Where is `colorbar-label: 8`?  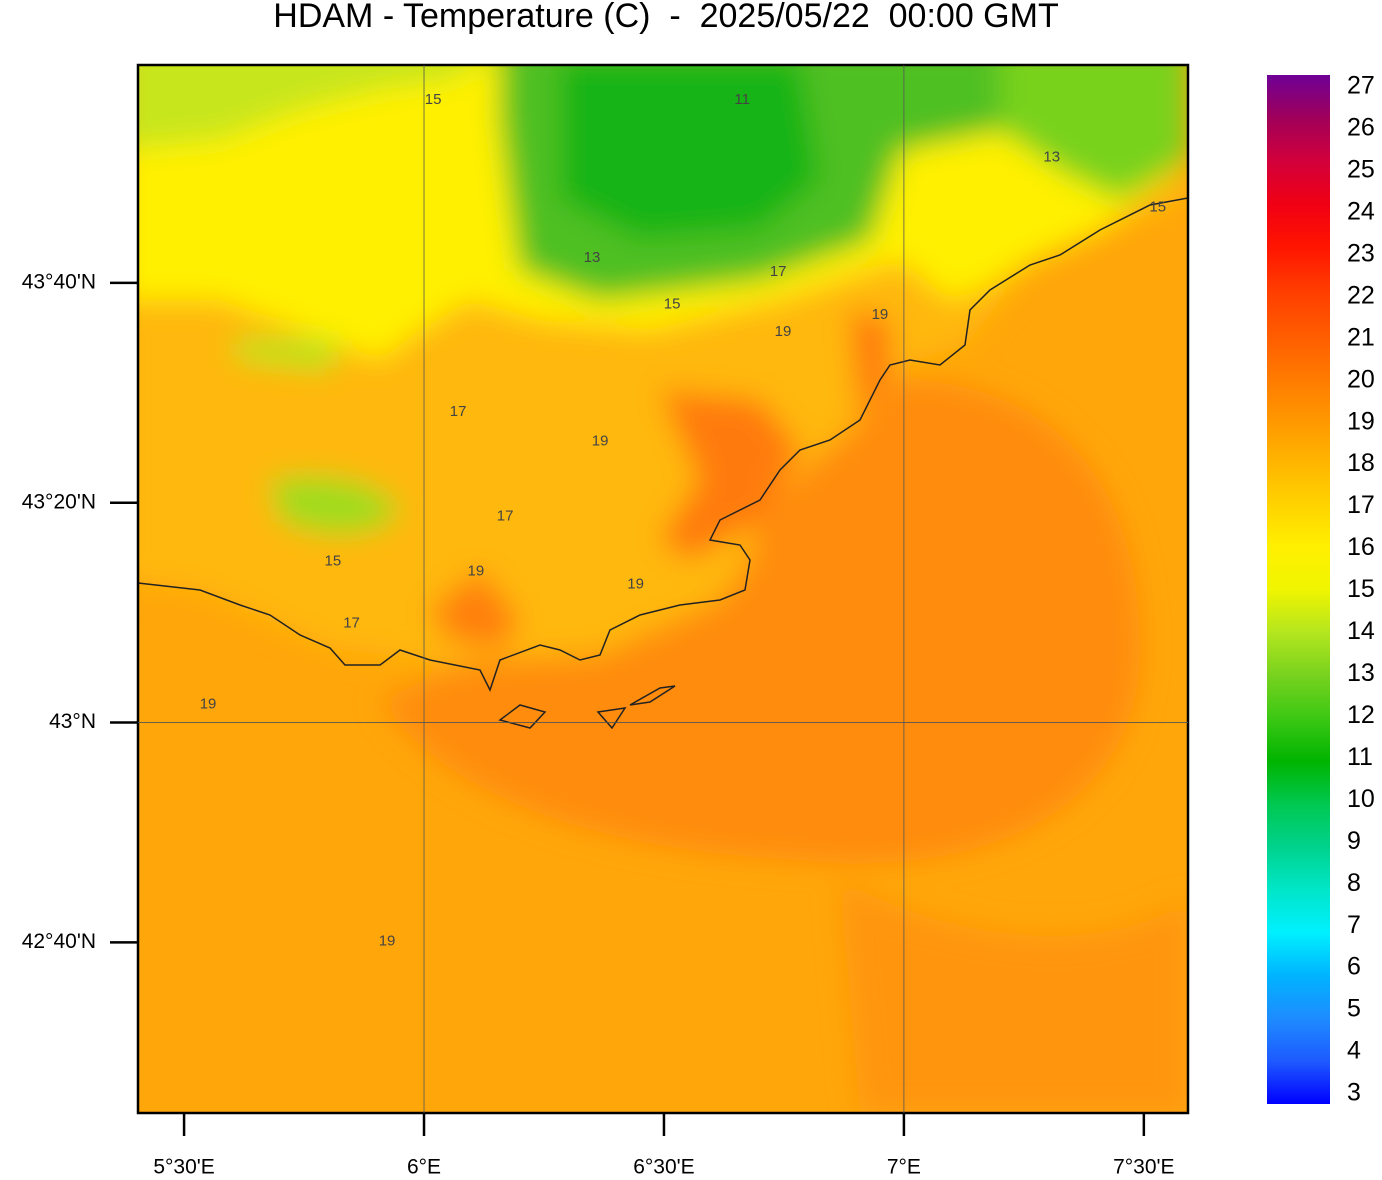
colorbar-label: 8 is located at coordinates (1354, 883).